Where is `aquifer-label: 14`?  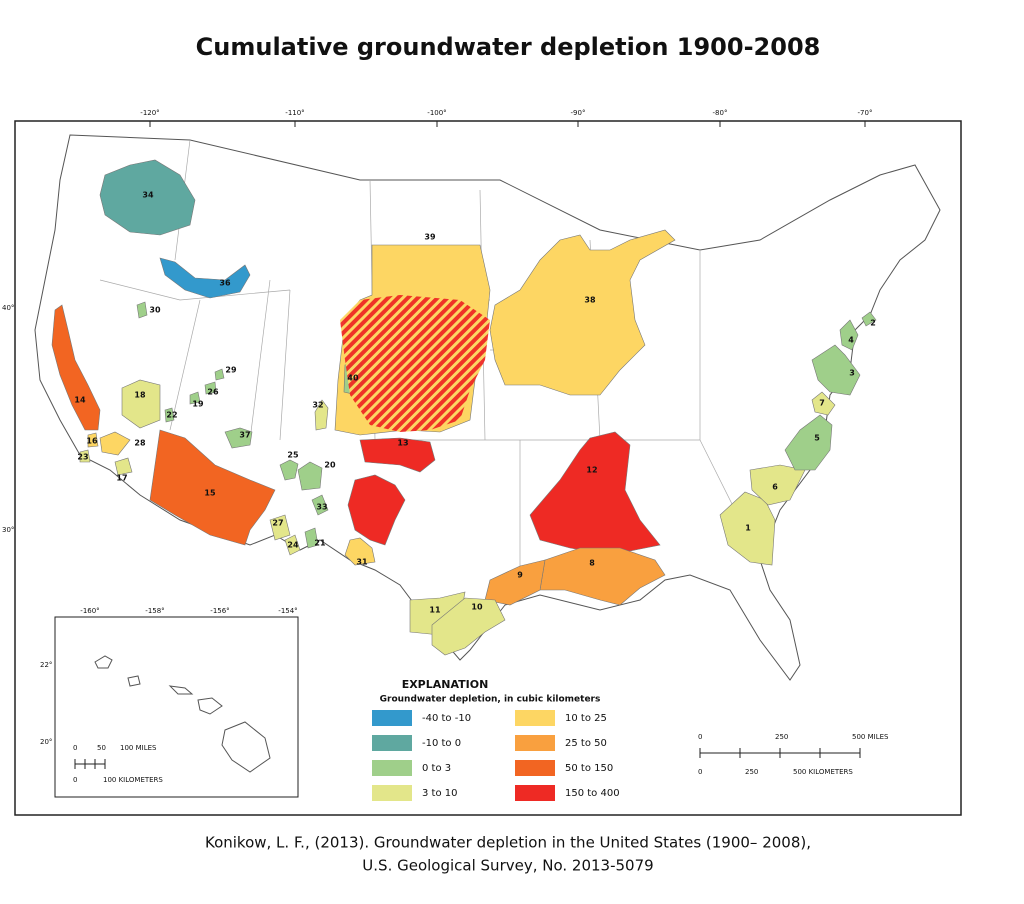
aquifer-label: 14 is located at coordinates (80, 400).